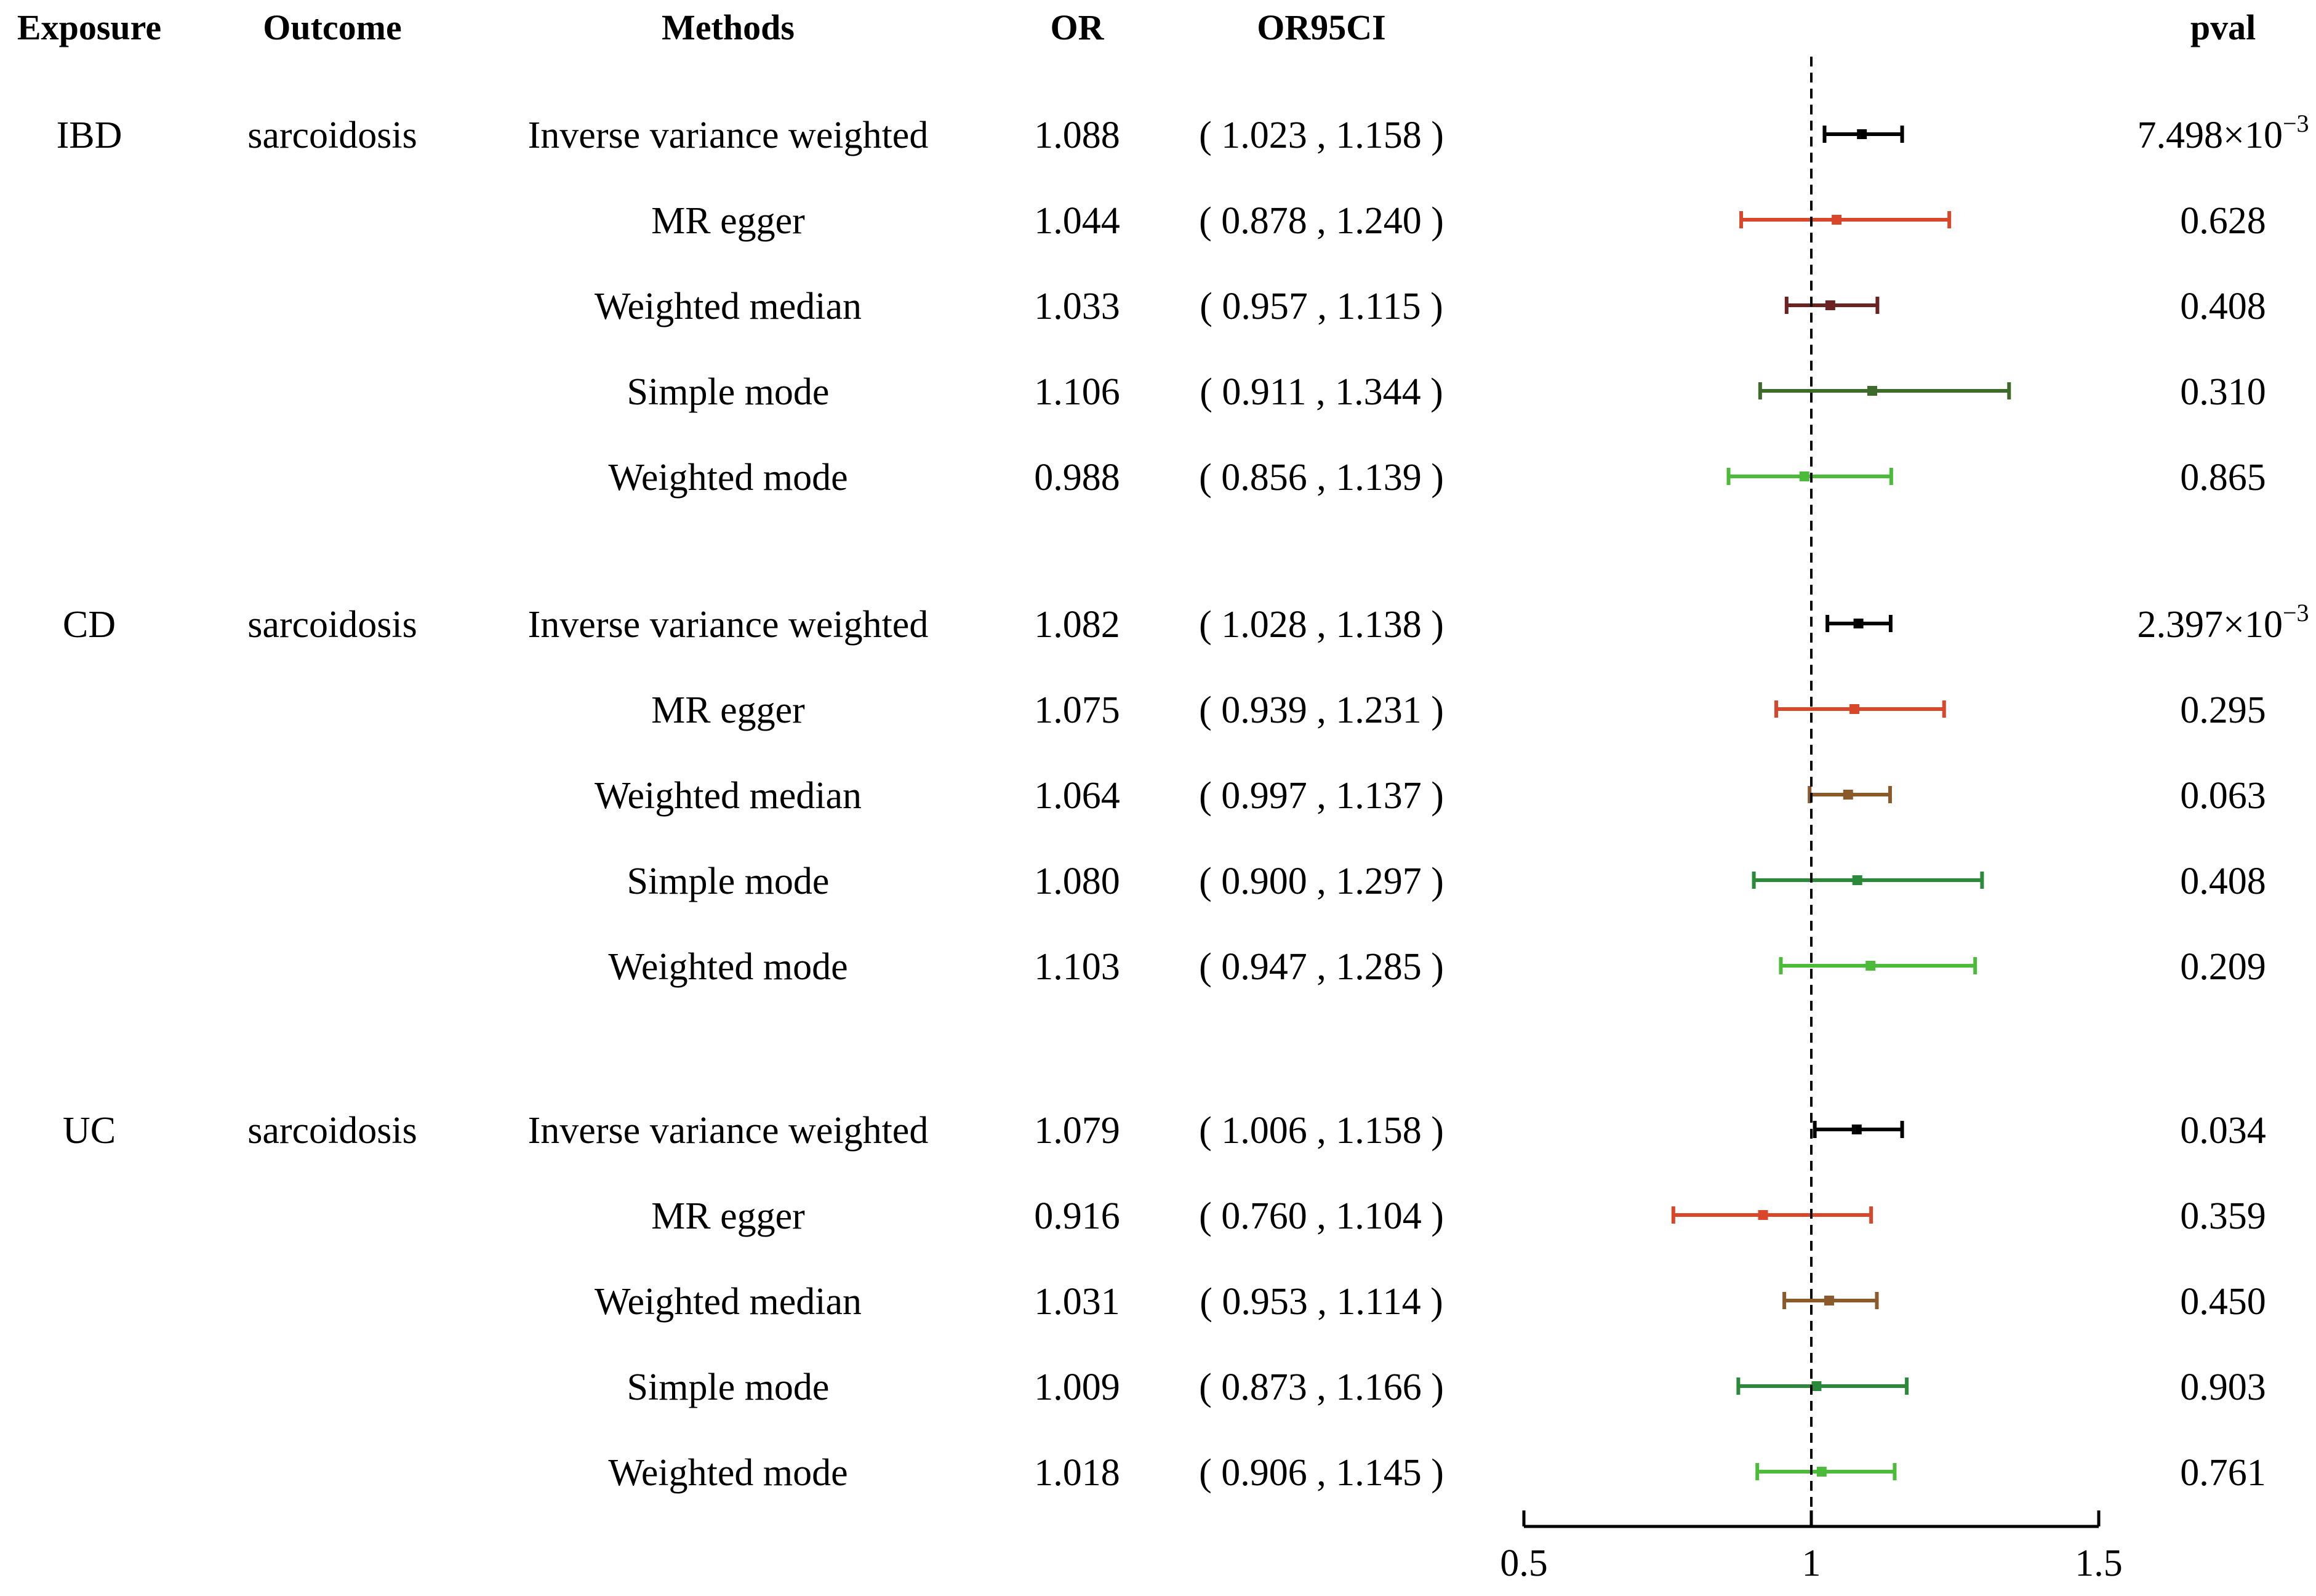 The height and width of the screenshot is (1596, 2316). What do you see at coordinates (1321, 306) in the screenshot?
I see `ci-value: ( 0.957 , 1.115 )` at bounding box center [1321, 306].